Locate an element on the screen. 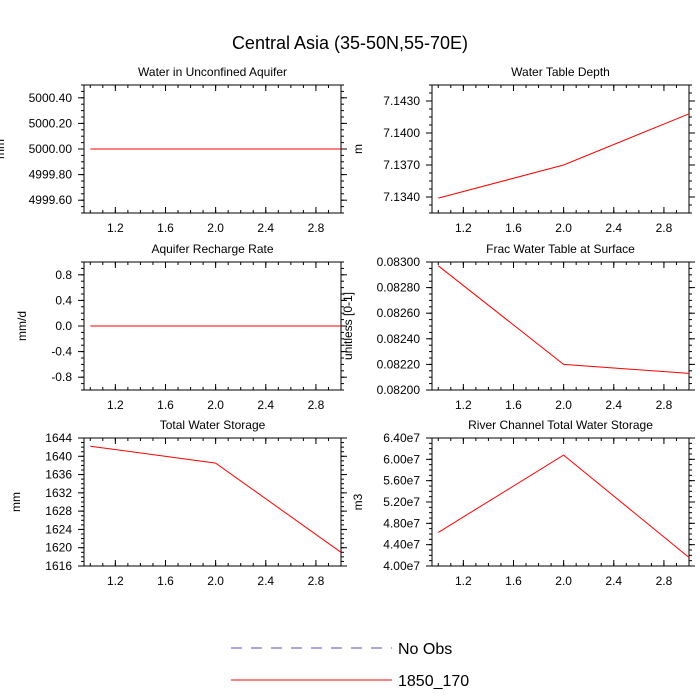  y-tick-label: 4.80e7 is located at coordinates (401, 523).